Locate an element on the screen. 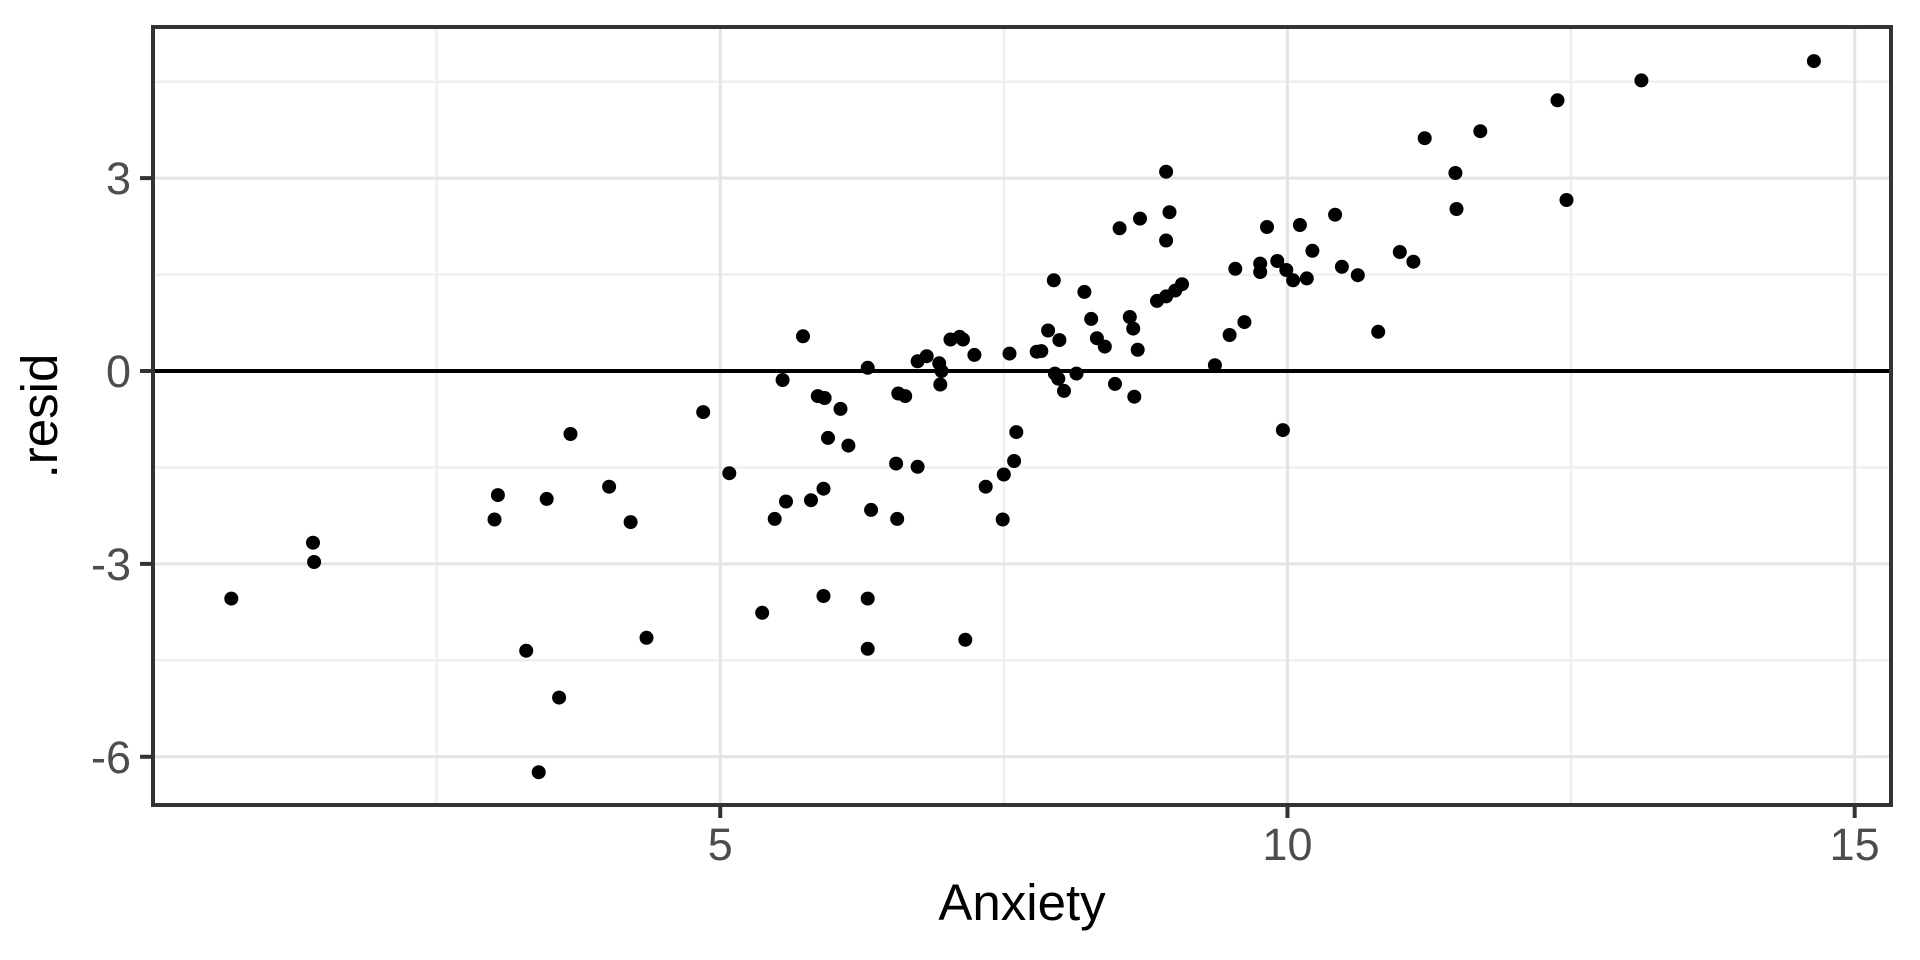 This screenshot has height=960, width=1920. x-tick-label: 5 is located at coordinates (720, 844).